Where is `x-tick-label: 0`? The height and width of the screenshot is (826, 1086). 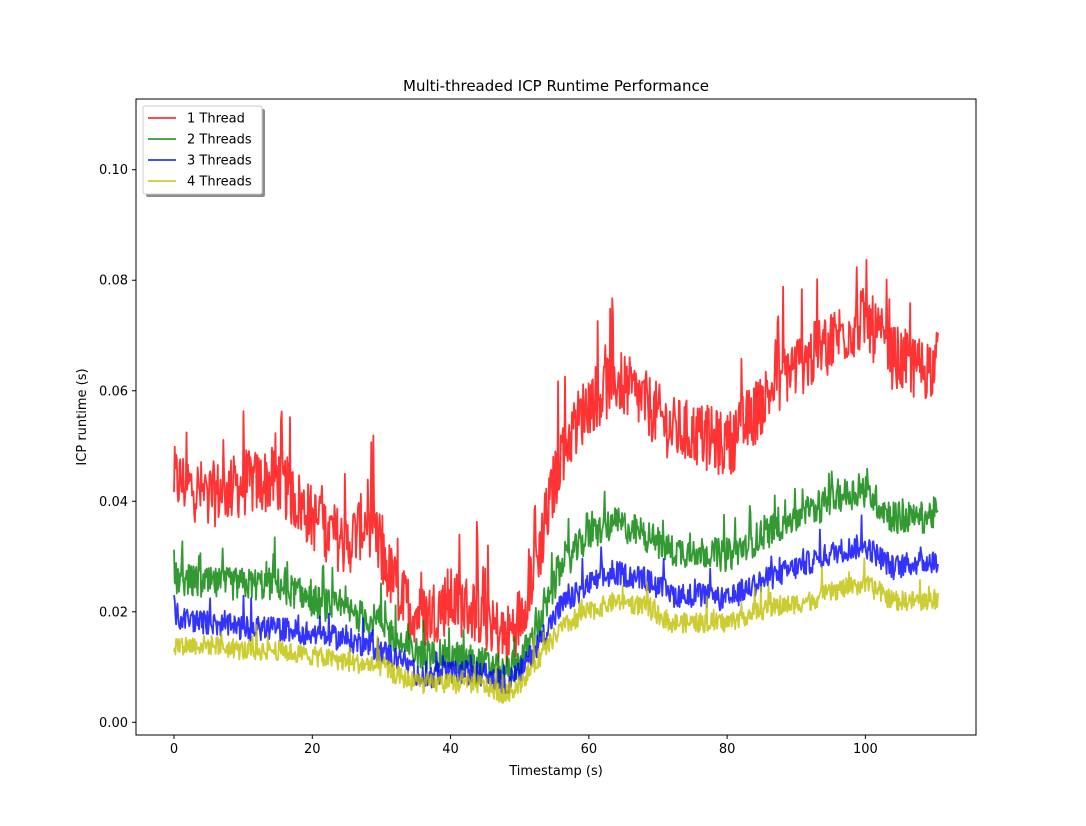 x-tick-label: 0 is located at coordinates (174, 749).